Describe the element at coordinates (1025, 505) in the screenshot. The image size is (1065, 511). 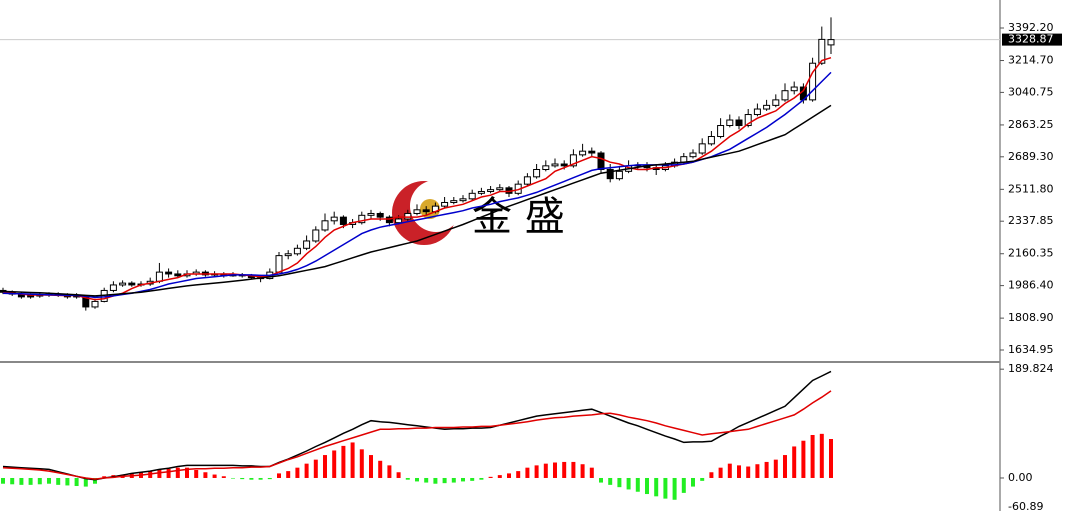
I see `y-tick-label: -60.89` at that location.